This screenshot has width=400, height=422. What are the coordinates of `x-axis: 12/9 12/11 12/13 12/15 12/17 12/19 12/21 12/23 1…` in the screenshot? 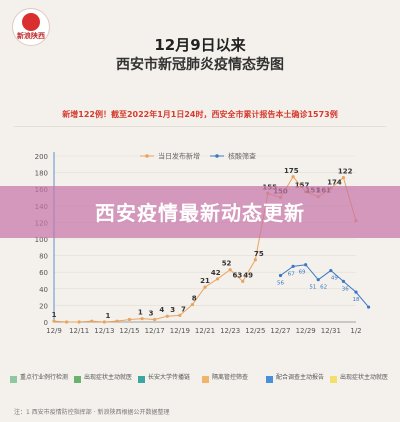 It's located at (204, 328).